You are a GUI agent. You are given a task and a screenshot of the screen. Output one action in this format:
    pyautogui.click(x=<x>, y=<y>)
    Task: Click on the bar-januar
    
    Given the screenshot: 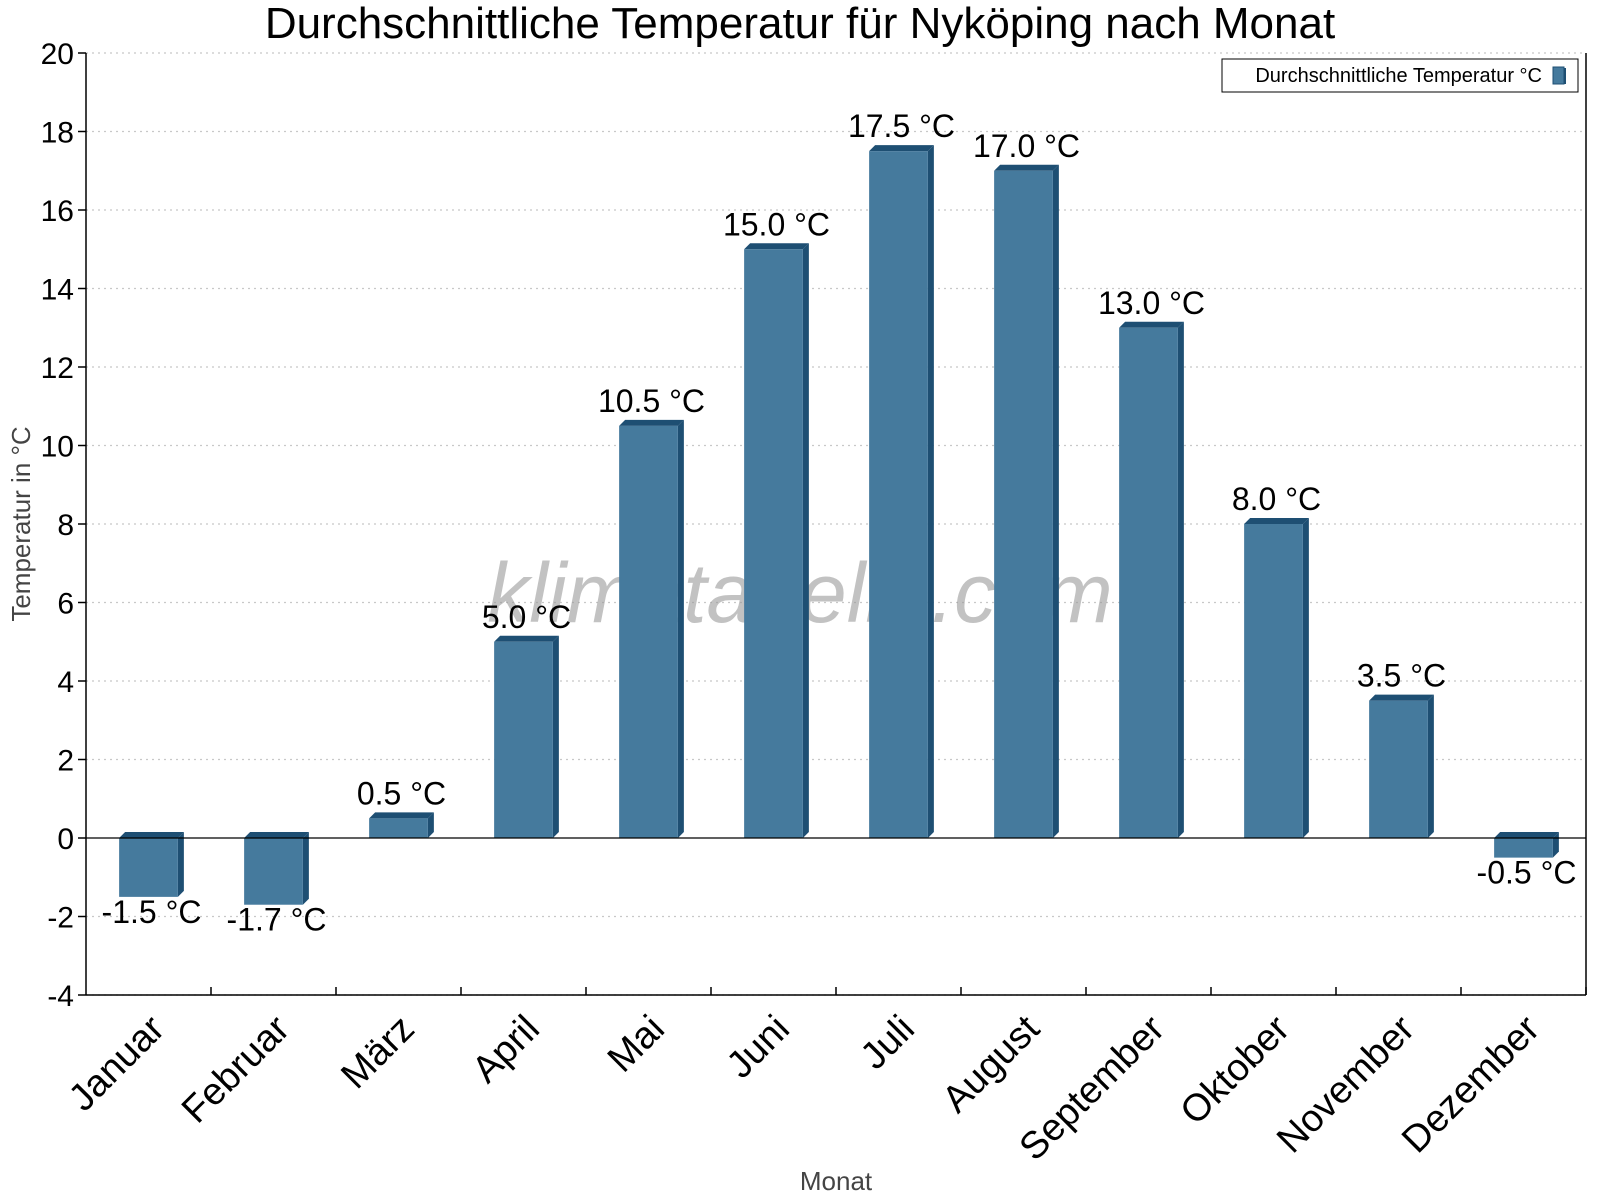 What is the action you would take?
    pyautogui.click(x=151, y=864)
    